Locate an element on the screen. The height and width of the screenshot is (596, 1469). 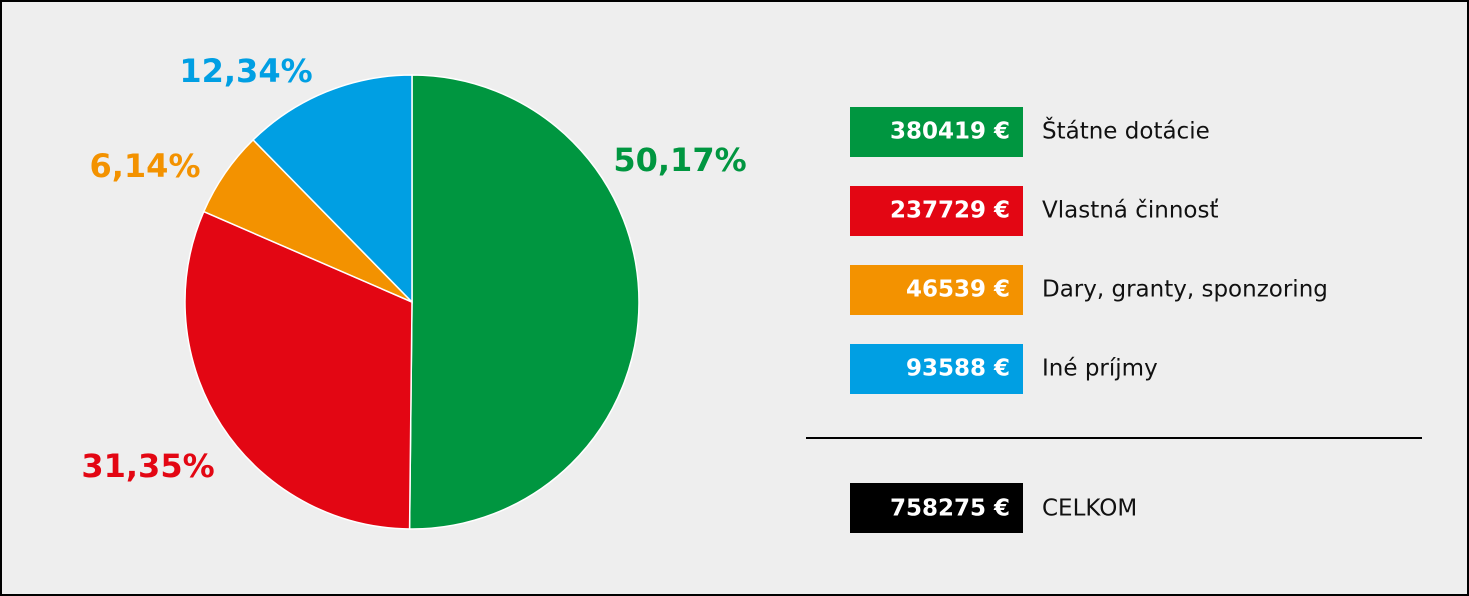
total-name: CELKOM is located at coordinates (1089, 509).